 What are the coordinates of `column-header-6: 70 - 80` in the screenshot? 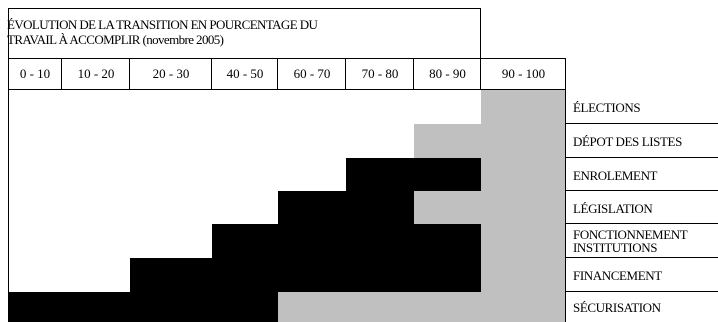 It's located at (380, 73).